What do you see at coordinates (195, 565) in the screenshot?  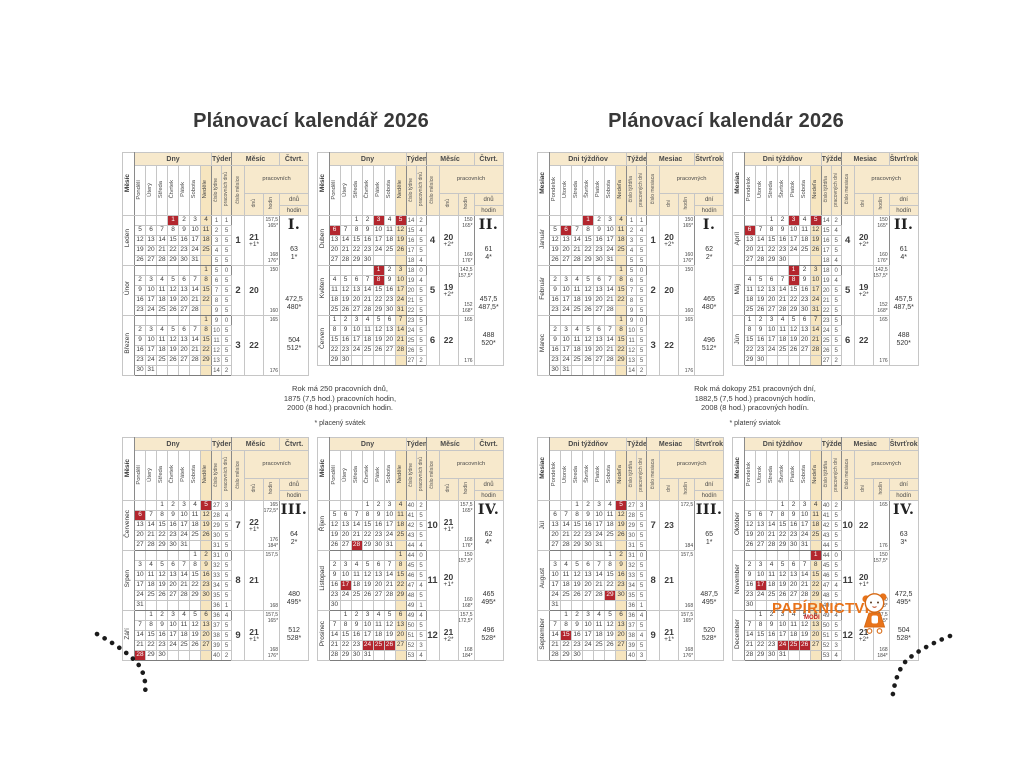 I see `day-cell: 8` at bounding box center [195, 565].